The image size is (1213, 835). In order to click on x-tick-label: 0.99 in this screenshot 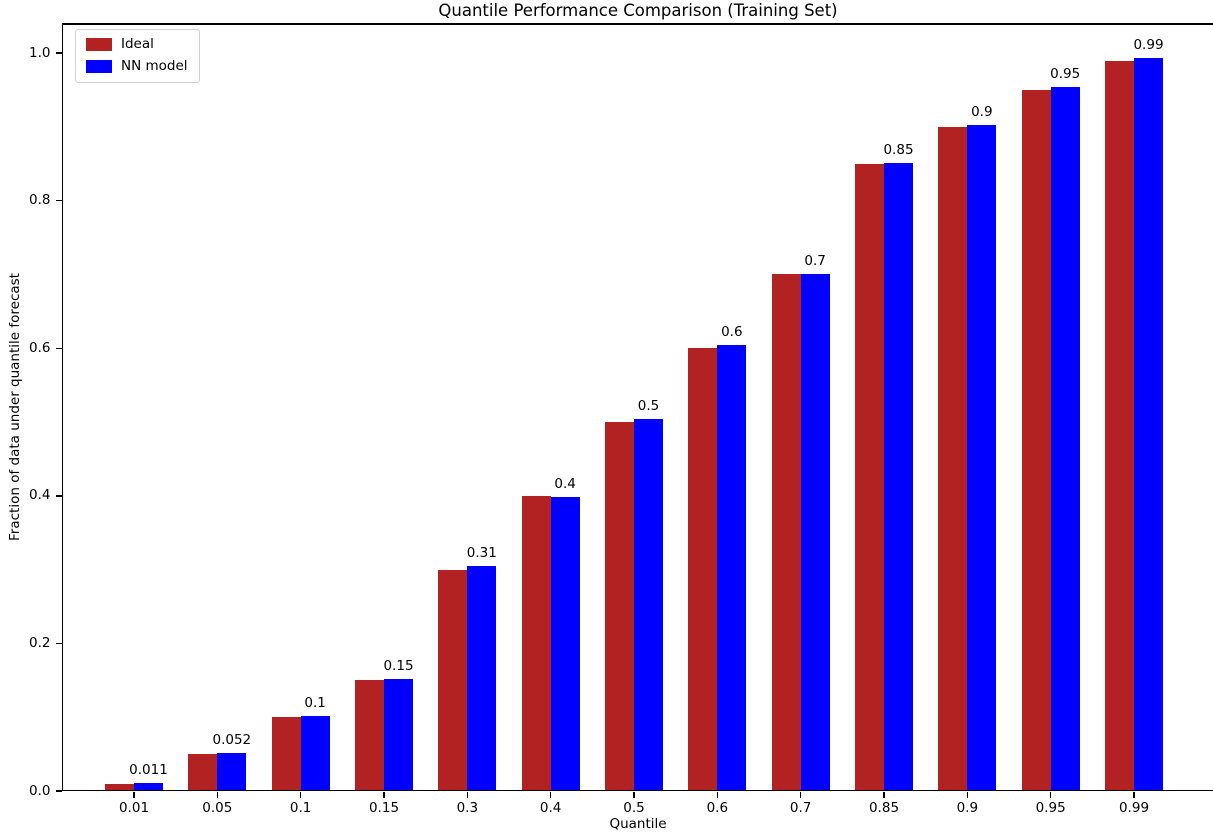, I will do `click(1134, 808)`.